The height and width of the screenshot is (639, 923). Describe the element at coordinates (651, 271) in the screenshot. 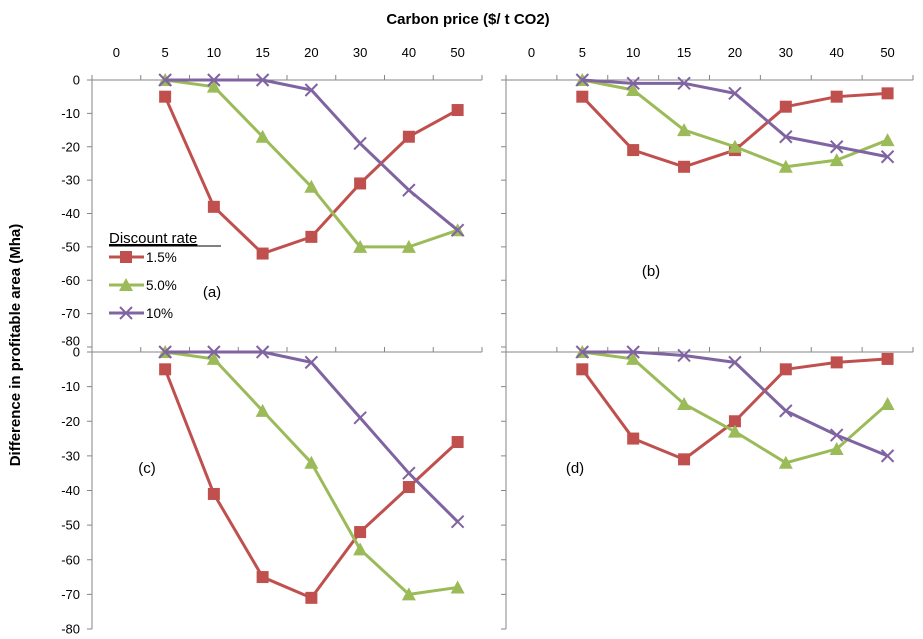

I see `panel-label: (b)` at that location.